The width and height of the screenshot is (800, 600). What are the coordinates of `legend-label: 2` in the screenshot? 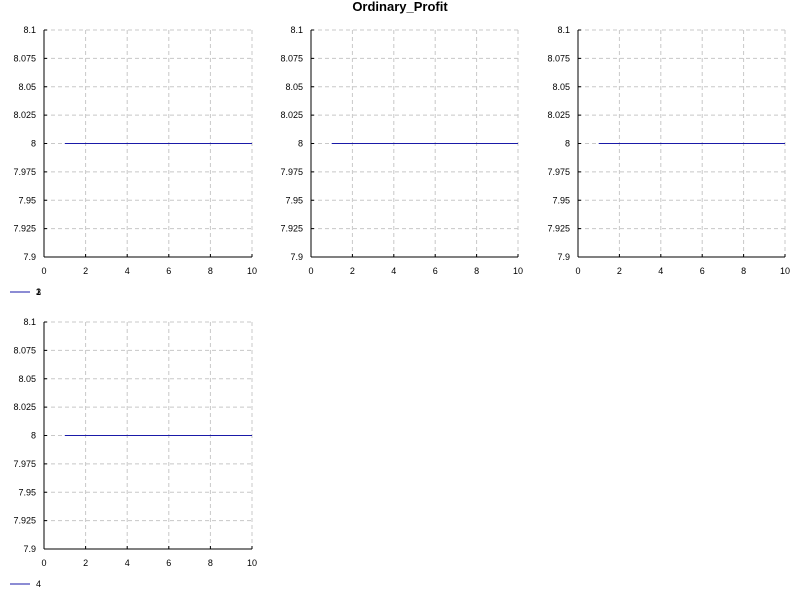 It's located at (38, 292).